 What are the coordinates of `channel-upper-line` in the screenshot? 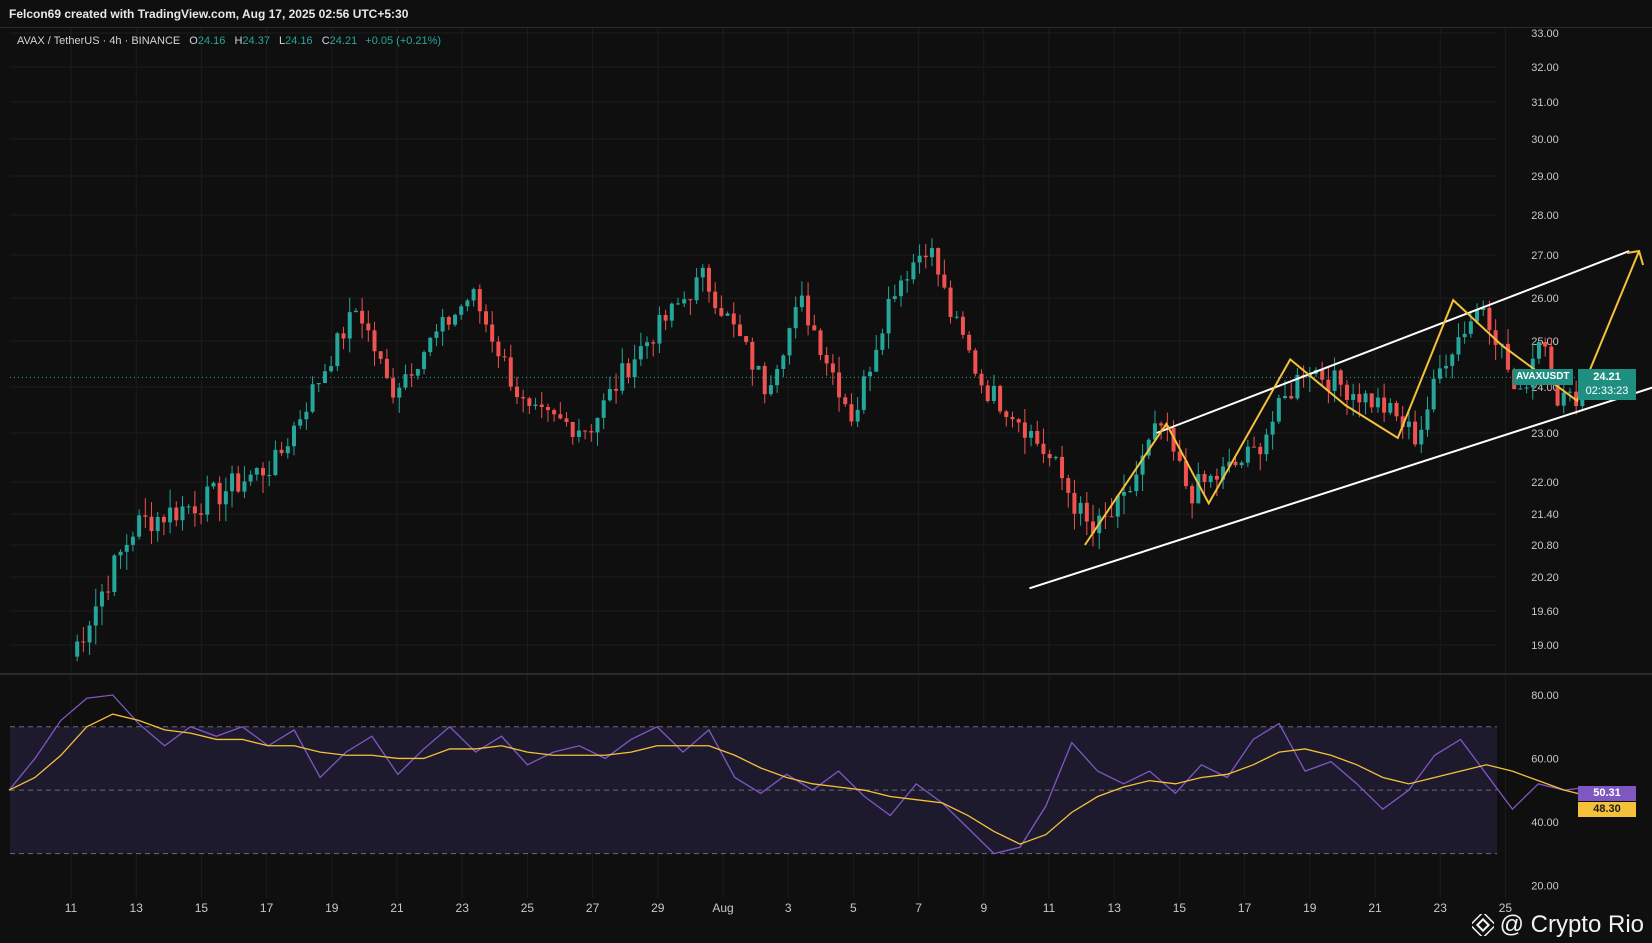 It's located at (1393, 342).